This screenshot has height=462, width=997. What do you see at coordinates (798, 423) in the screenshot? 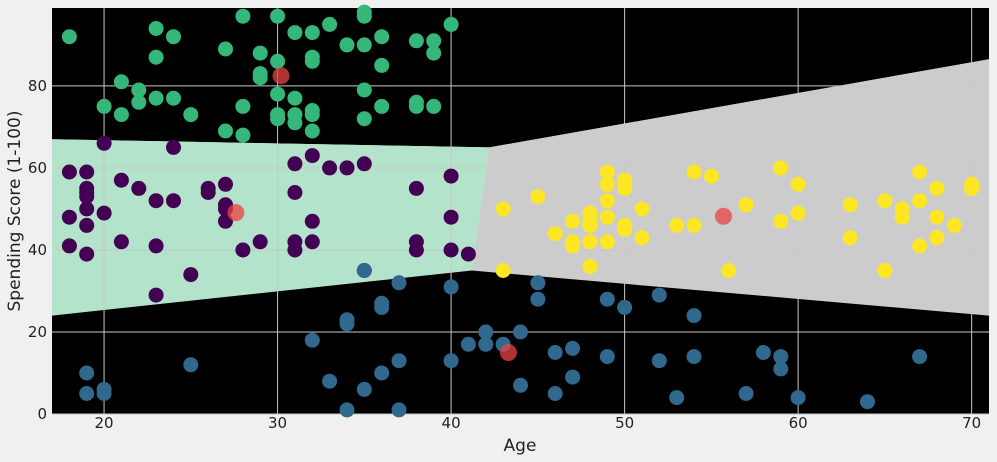
I see `x-tick-label: 60` at bounding box center [798, 423].